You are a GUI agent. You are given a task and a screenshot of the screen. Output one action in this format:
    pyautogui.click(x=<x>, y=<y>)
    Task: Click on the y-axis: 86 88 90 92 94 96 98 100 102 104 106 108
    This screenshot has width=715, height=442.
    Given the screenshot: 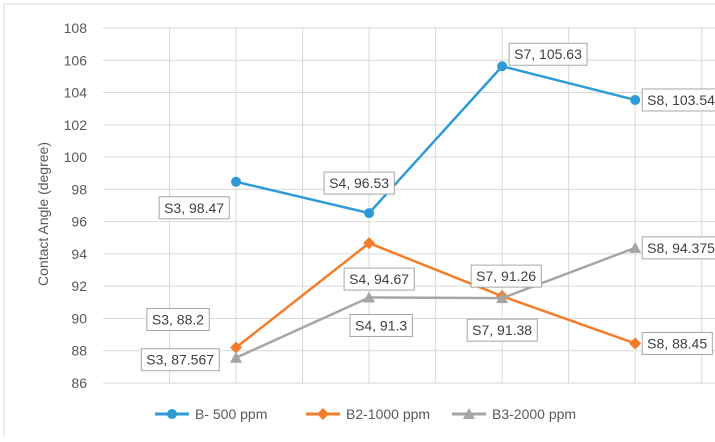 What is the action you would take?
    pyautogui.click(x=76, y=205)
    